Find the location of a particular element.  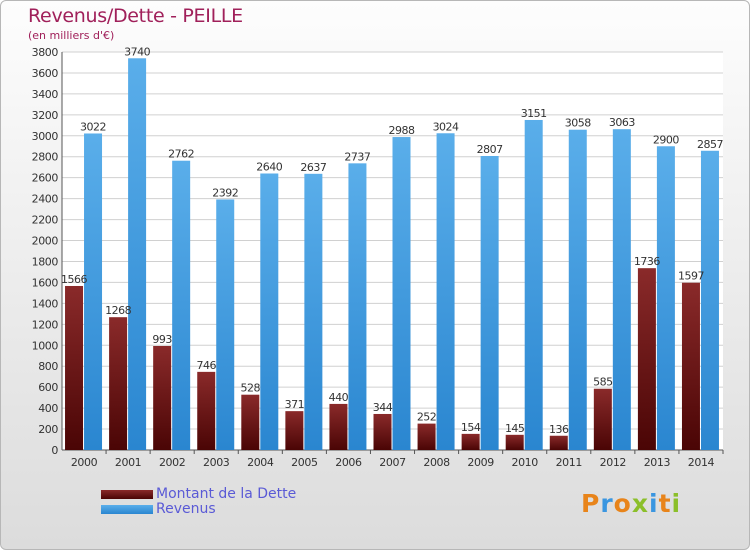

data-label-dette: 440 is located at coordinates (339, 397).